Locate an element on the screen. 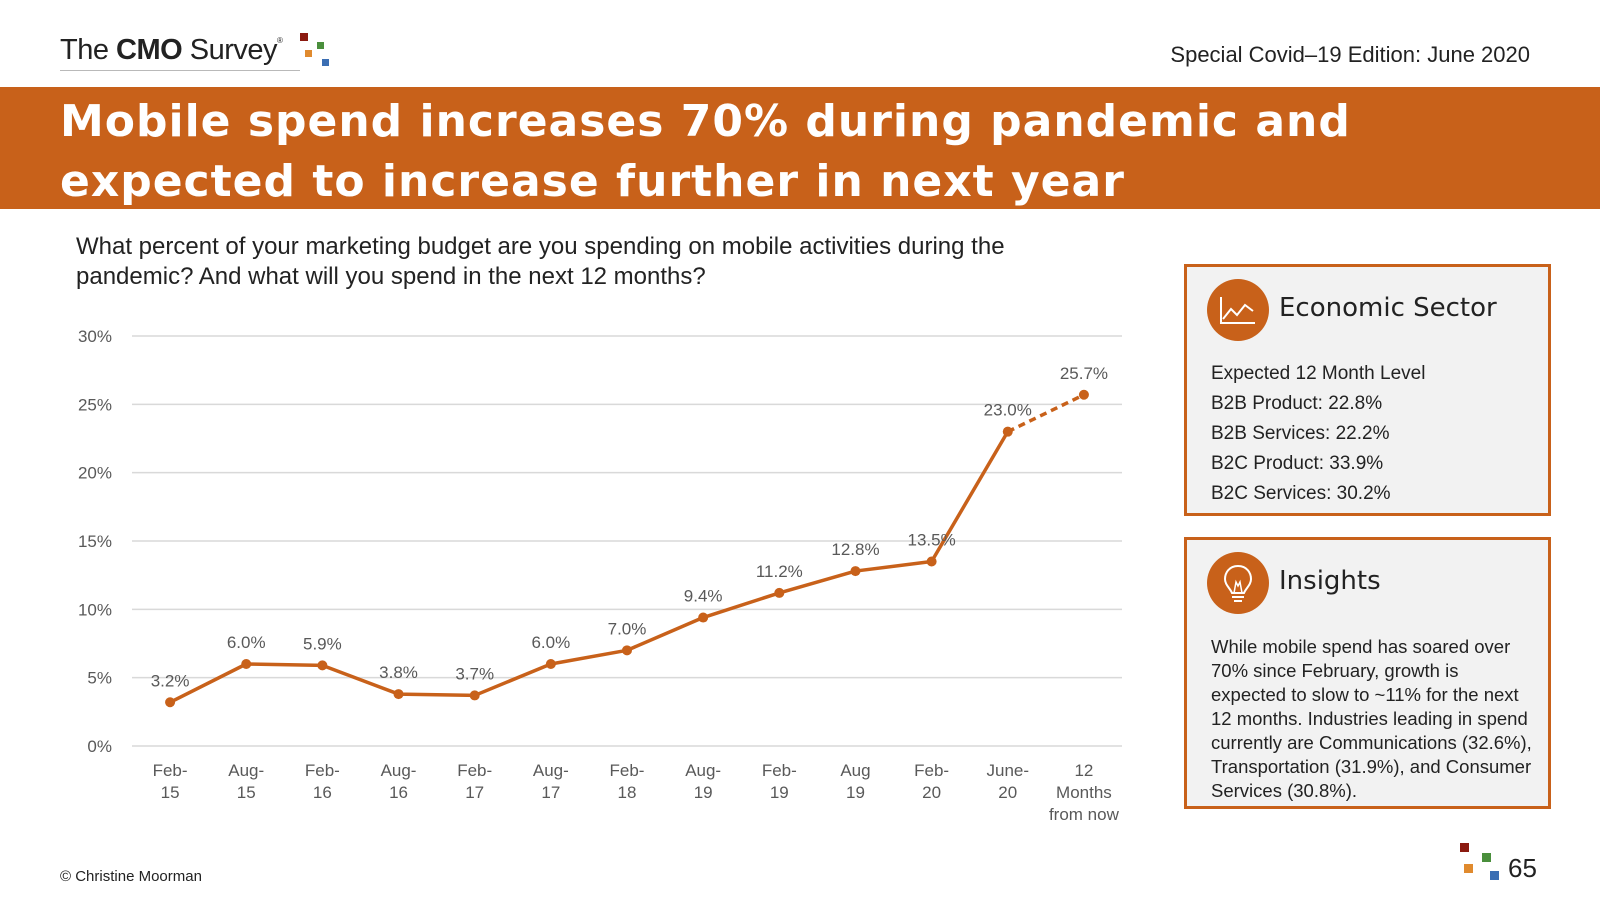 This screenshot has width=1600, height=900. x-tick-label: Feb-16 is located at coordinates (322, 781).